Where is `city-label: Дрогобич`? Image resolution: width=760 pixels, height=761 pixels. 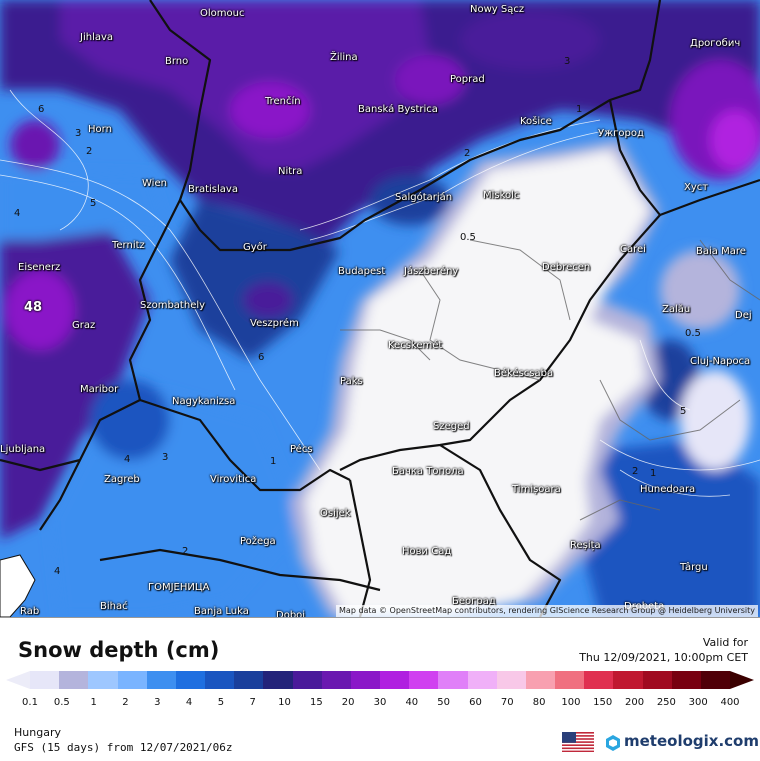
city-label: Дрогобич is located at coordinates (715, 43).